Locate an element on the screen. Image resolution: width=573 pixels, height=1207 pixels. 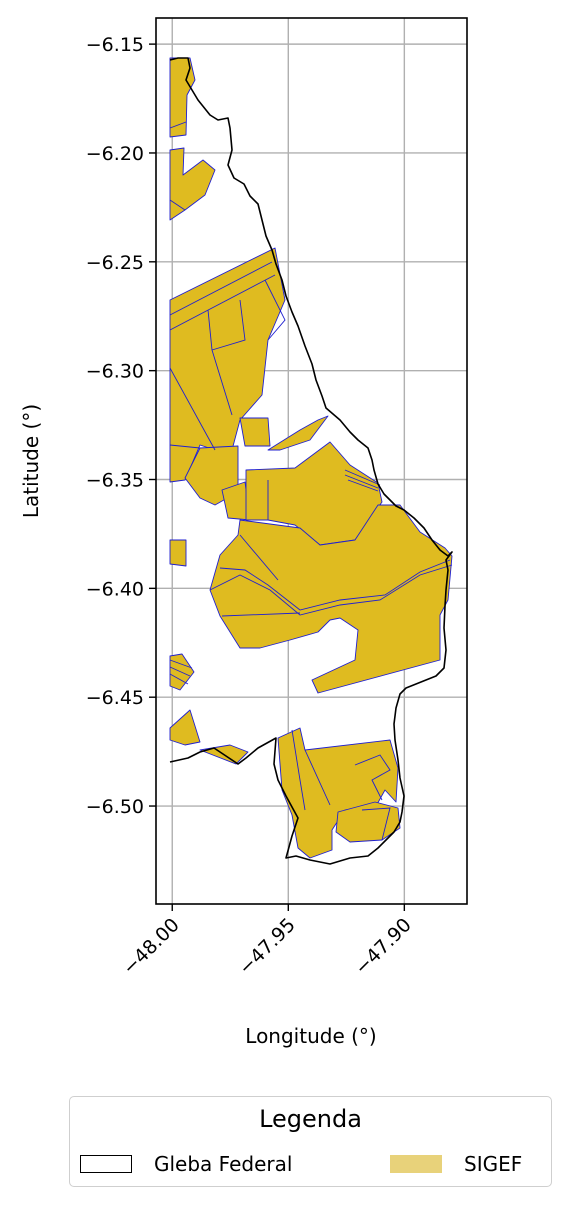
y-axis-title: Latitude (°) is located at coordinates (31, 461).